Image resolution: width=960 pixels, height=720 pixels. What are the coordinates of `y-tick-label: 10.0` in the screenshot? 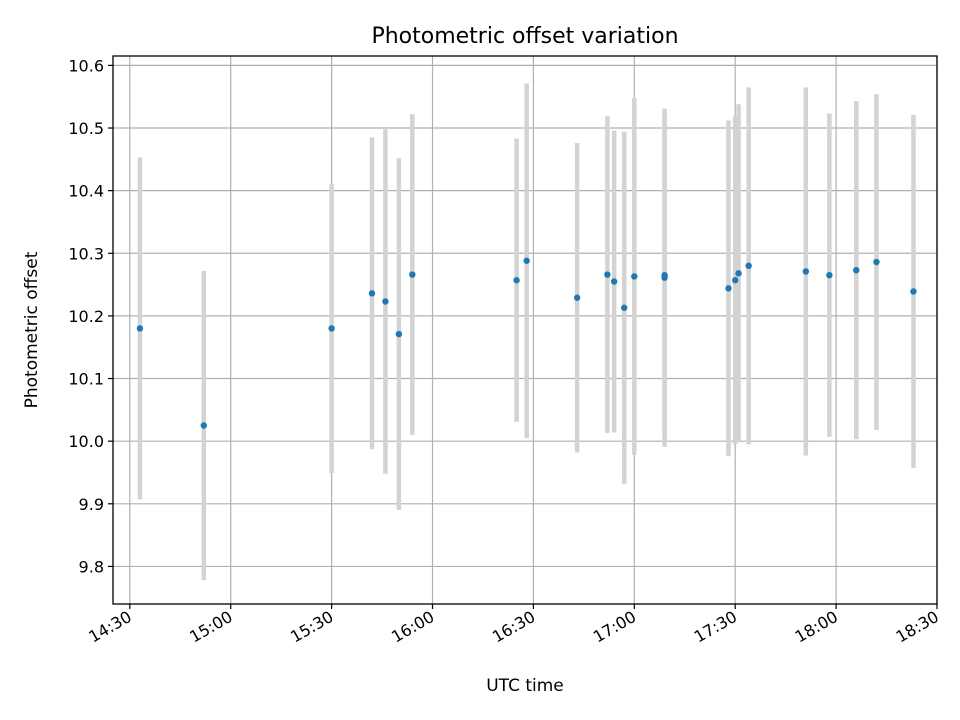 It's located at (86, 441).